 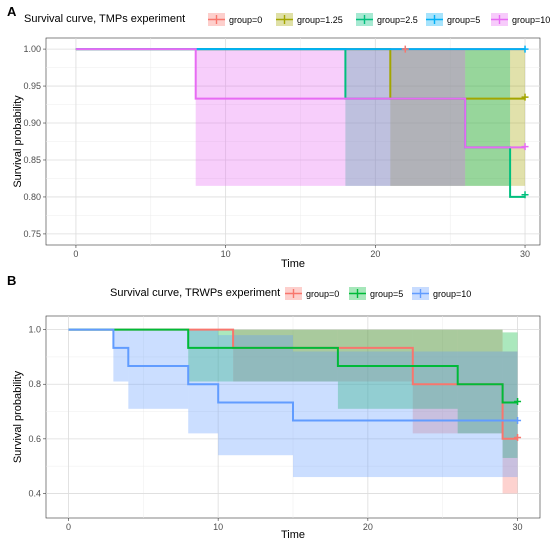 I want to click on legend-title: Survival curve, TMPs experiment, so click(x=104, y=19).